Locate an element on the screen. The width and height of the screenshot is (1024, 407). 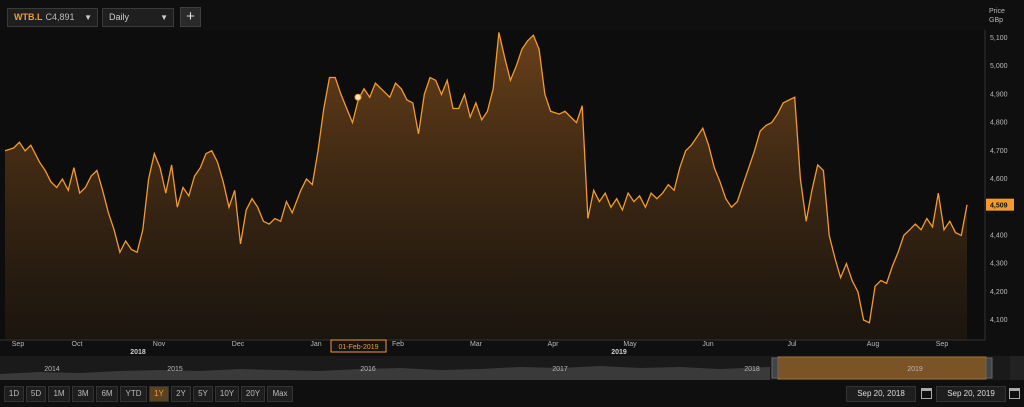
range-button-max: Max is located at coordinates (280, 394).